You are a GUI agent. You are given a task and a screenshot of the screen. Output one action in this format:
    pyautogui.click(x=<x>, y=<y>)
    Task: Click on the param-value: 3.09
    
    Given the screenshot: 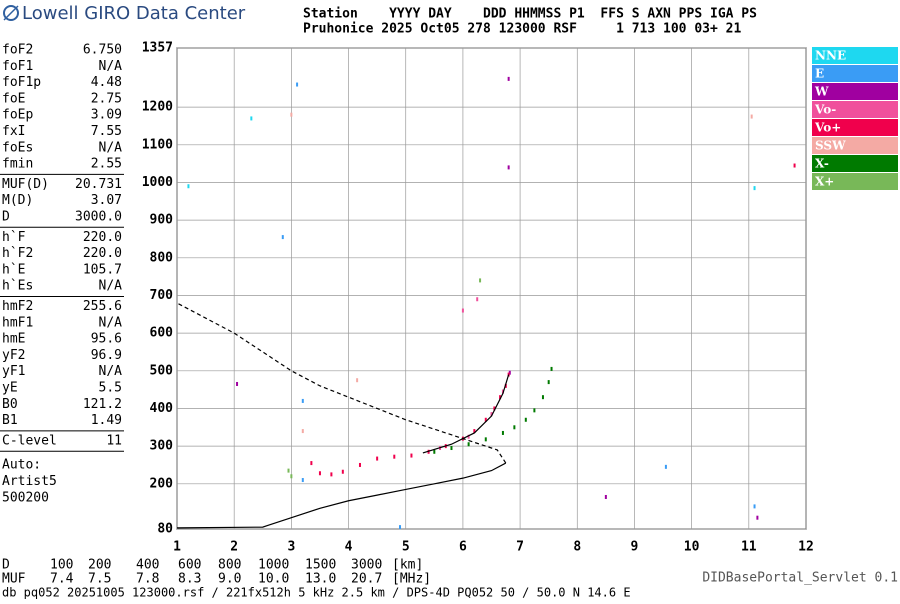 What is the action you would take?
    pyautogui.click(x=106, y=115)
    